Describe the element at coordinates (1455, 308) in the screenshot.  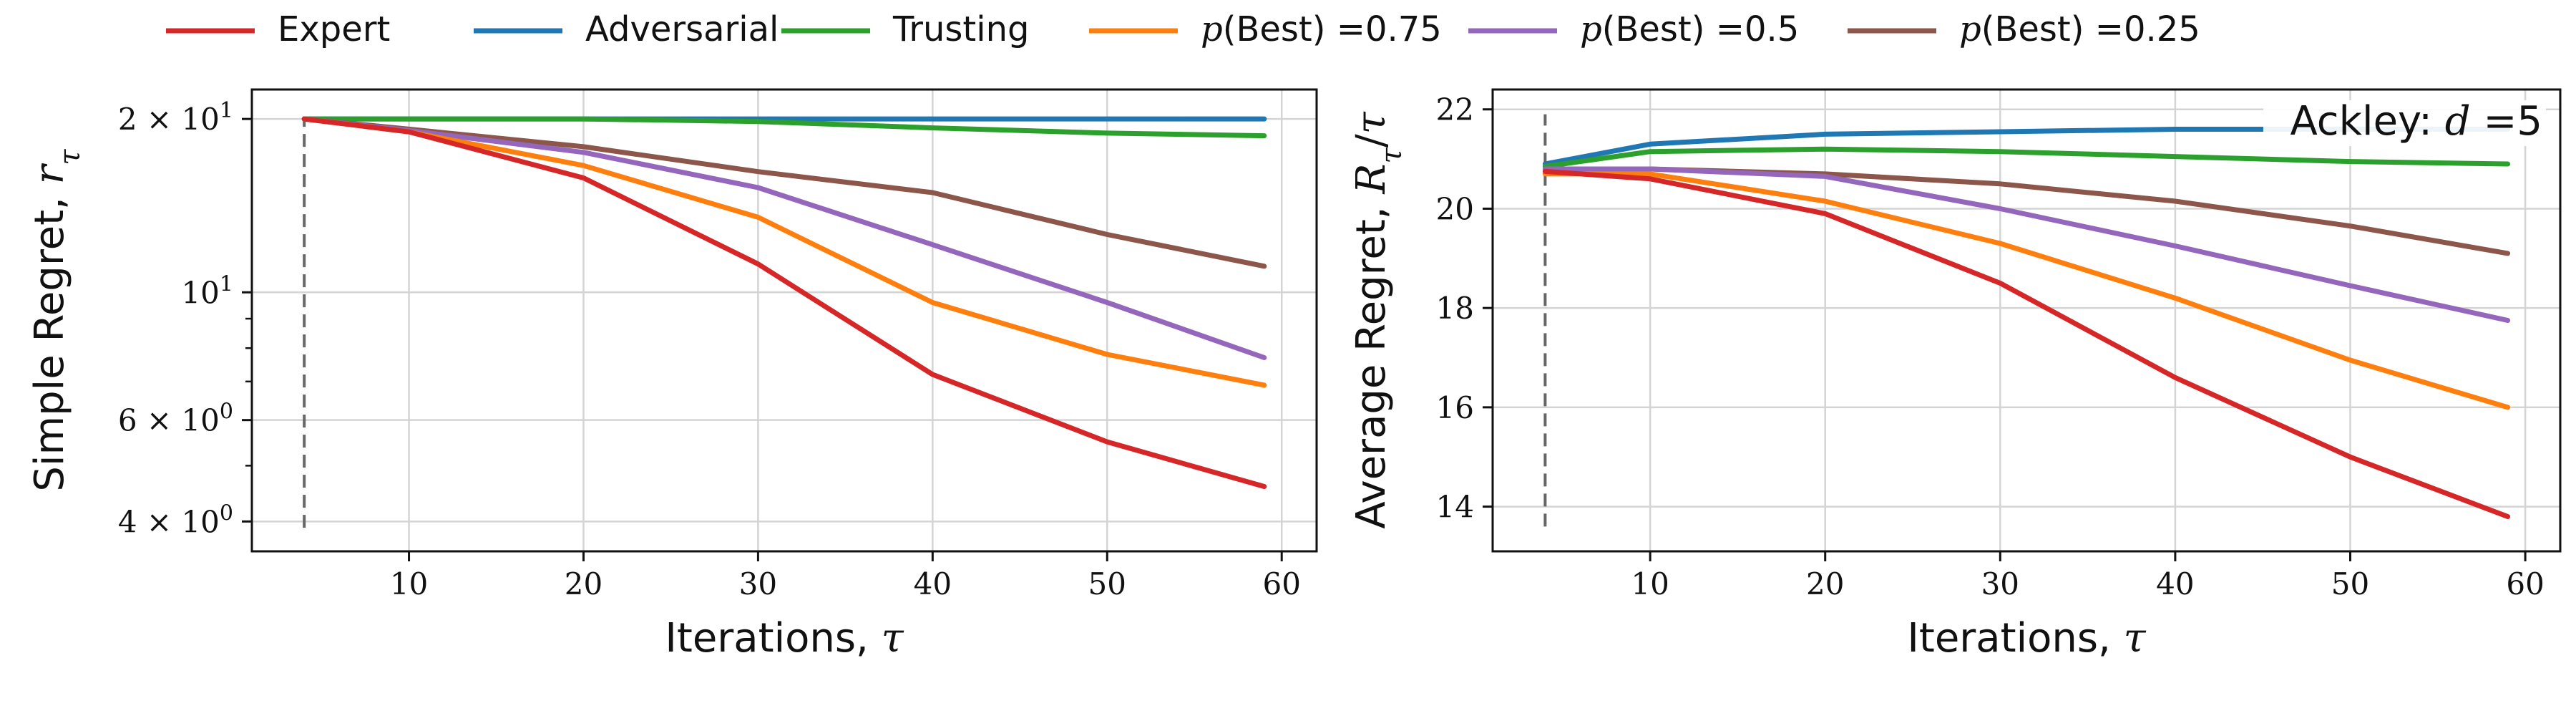
I see `y-tick-label: 18` at that location.